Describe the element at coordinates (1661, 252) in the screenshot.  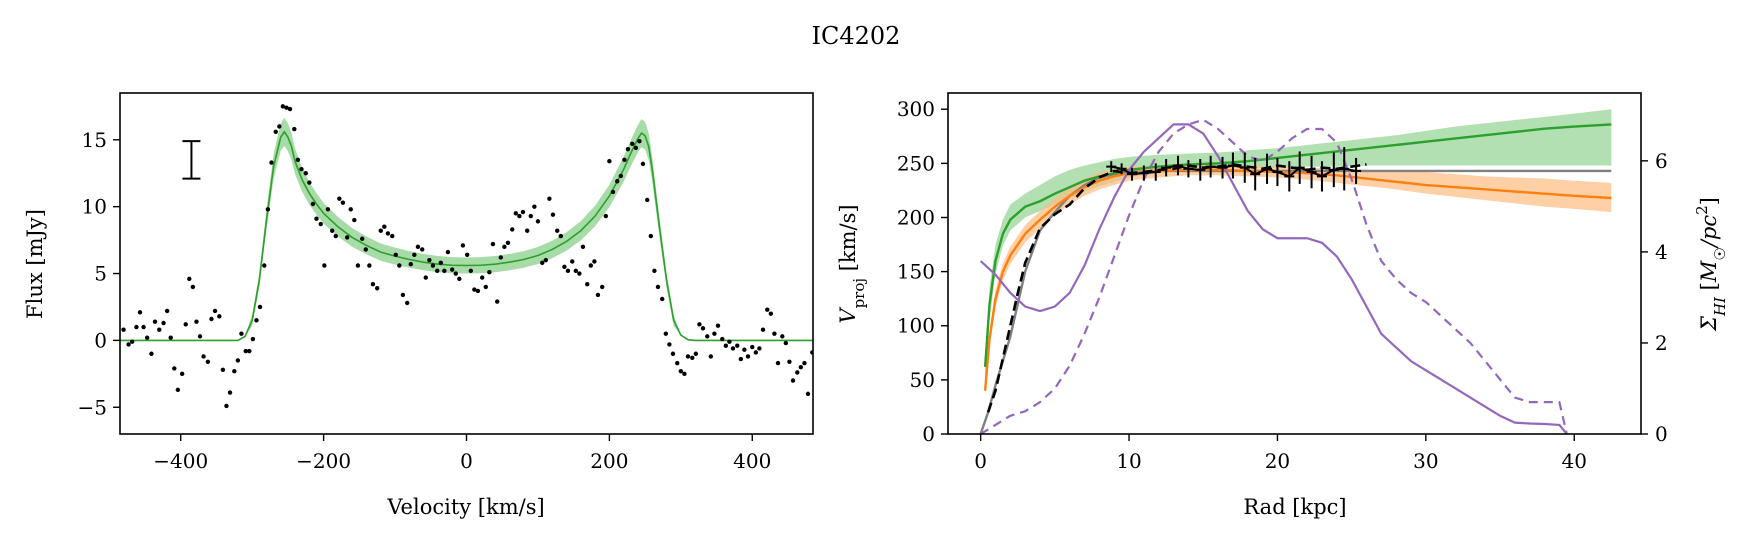
I see `y2-tick-label: 4` at that location.